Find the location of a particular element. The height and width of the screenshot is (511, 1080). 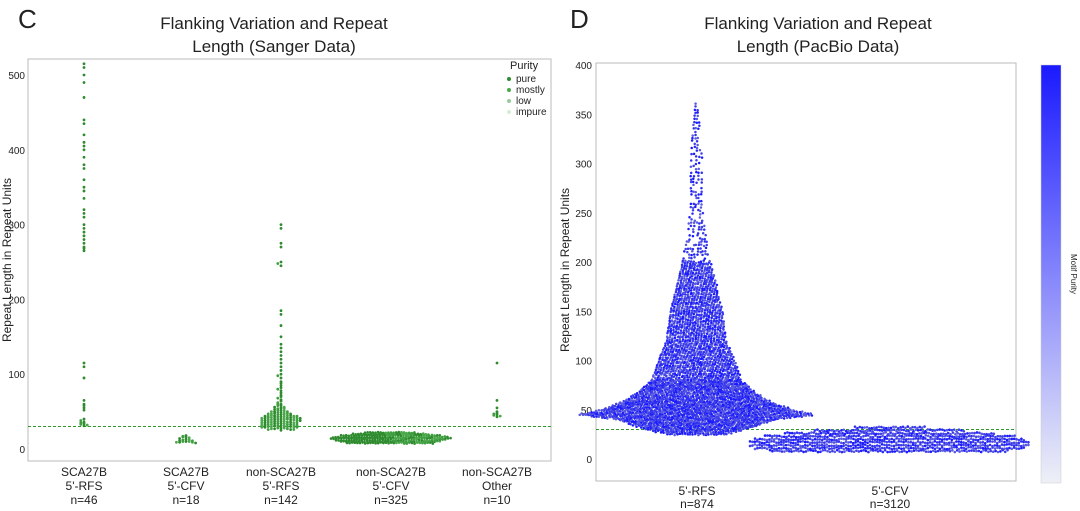

panel-d-ytick-label: 0 is located at coordinates (589, 460).